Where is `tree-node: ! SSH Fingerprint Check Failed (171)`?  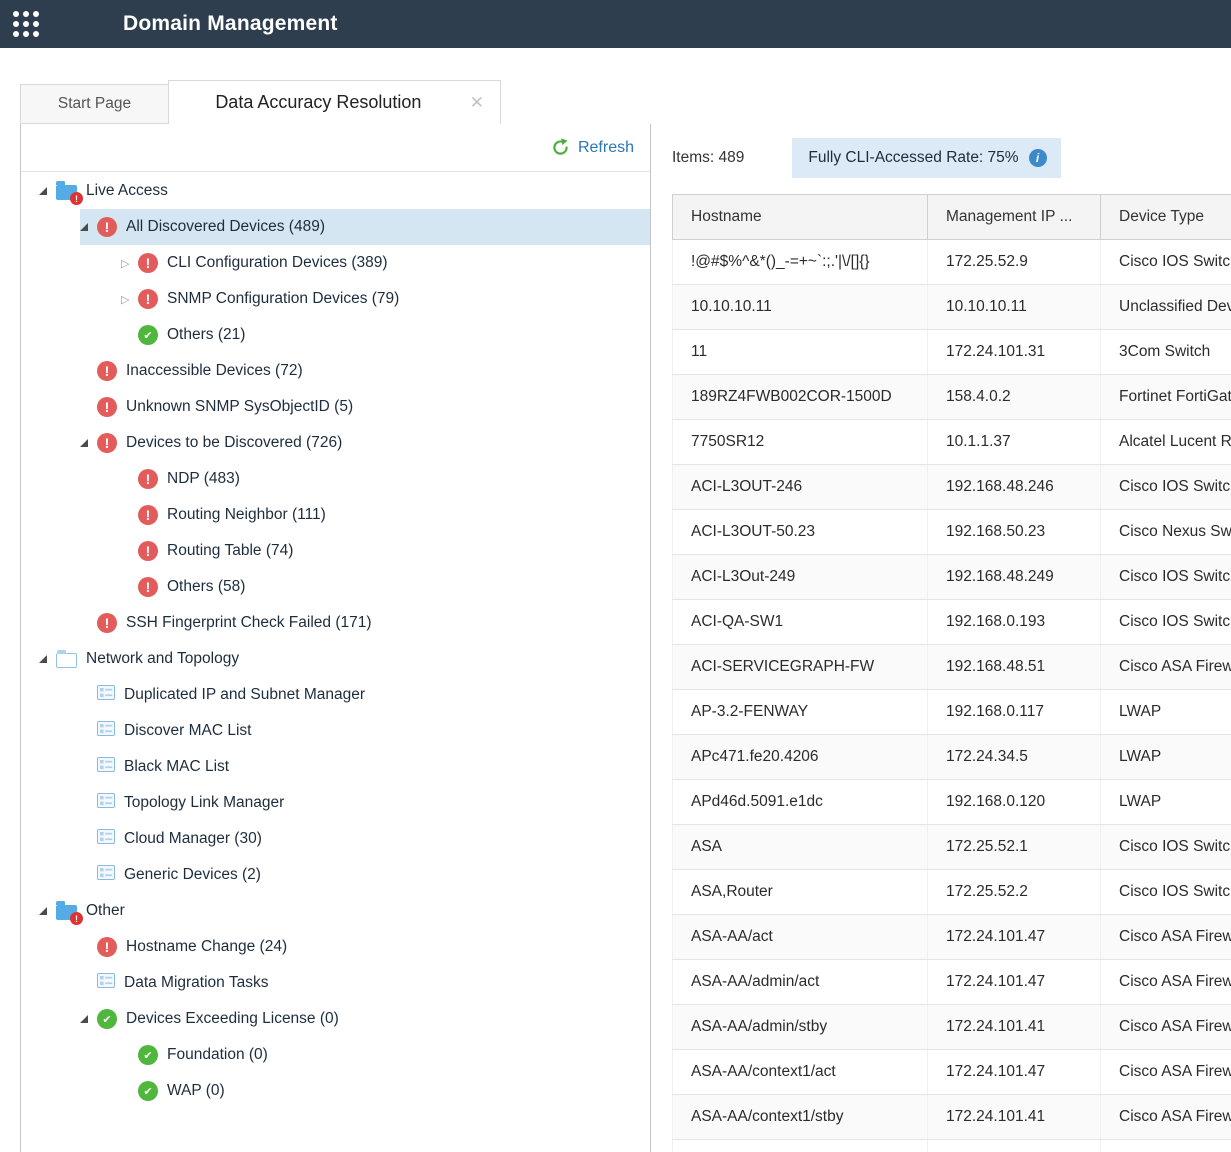
tree-node: ! SSH Fingerprint Check Failed (171) is located at coordinates (335, 623).